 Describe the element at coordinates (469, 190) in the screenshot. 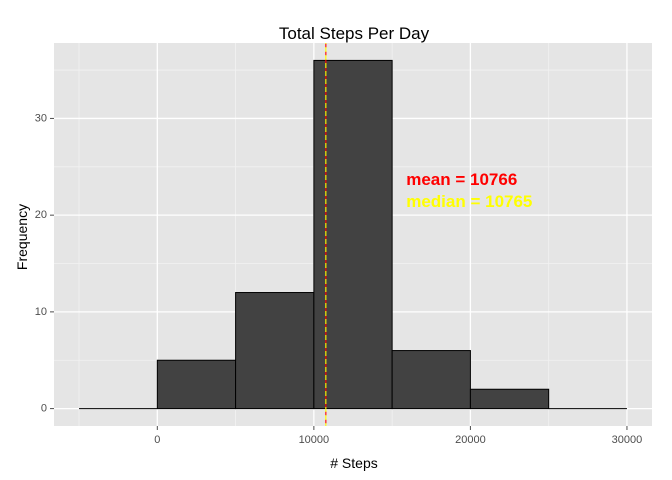

I see `annotations: mean = 10766 median = 10765` at that location.